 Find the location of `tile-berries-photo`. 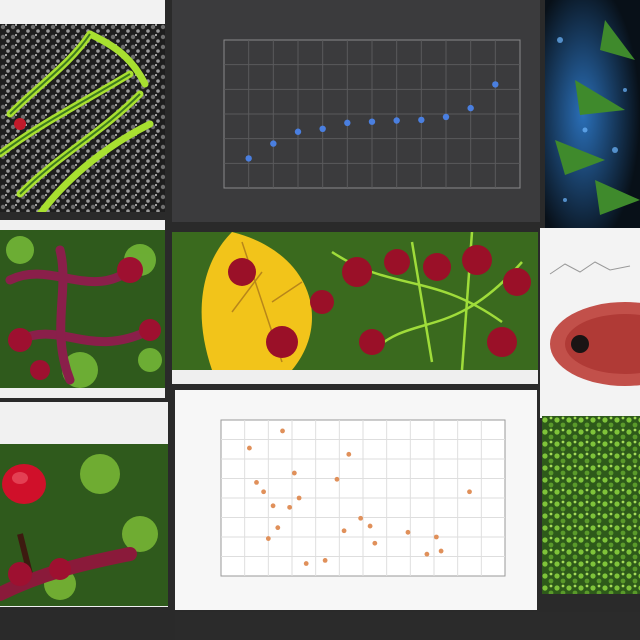

tile-berries-photo is located at coordinates (355, 308).